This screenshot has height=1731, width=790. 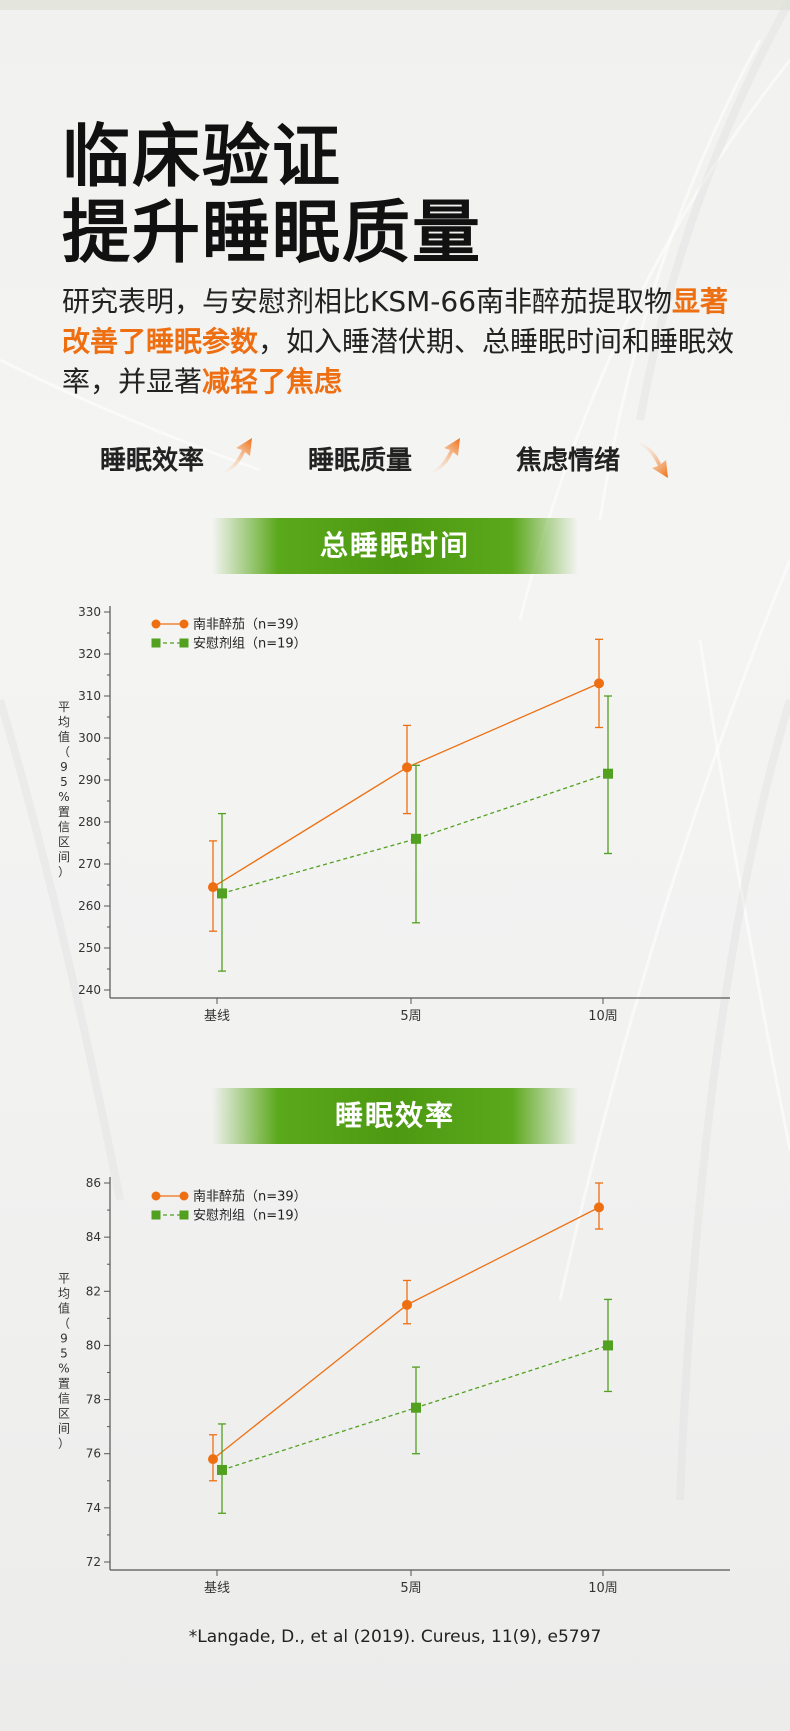 I want to click on y-tick-label: 78, so click(x=93, y=1400).